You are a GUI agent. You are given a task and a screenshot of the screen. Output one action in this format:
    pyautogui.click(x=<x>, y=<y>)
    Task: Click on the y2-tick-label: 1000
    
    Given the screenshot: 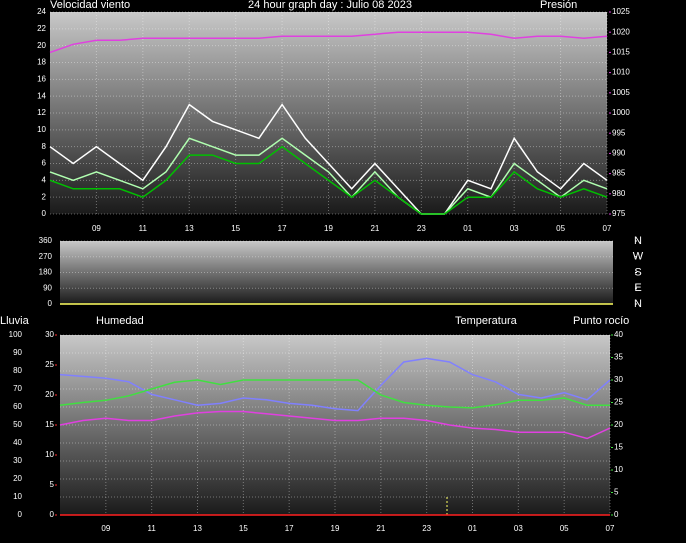 What is the action you would take?
    pyautogui.click(x=621, y=112)
    